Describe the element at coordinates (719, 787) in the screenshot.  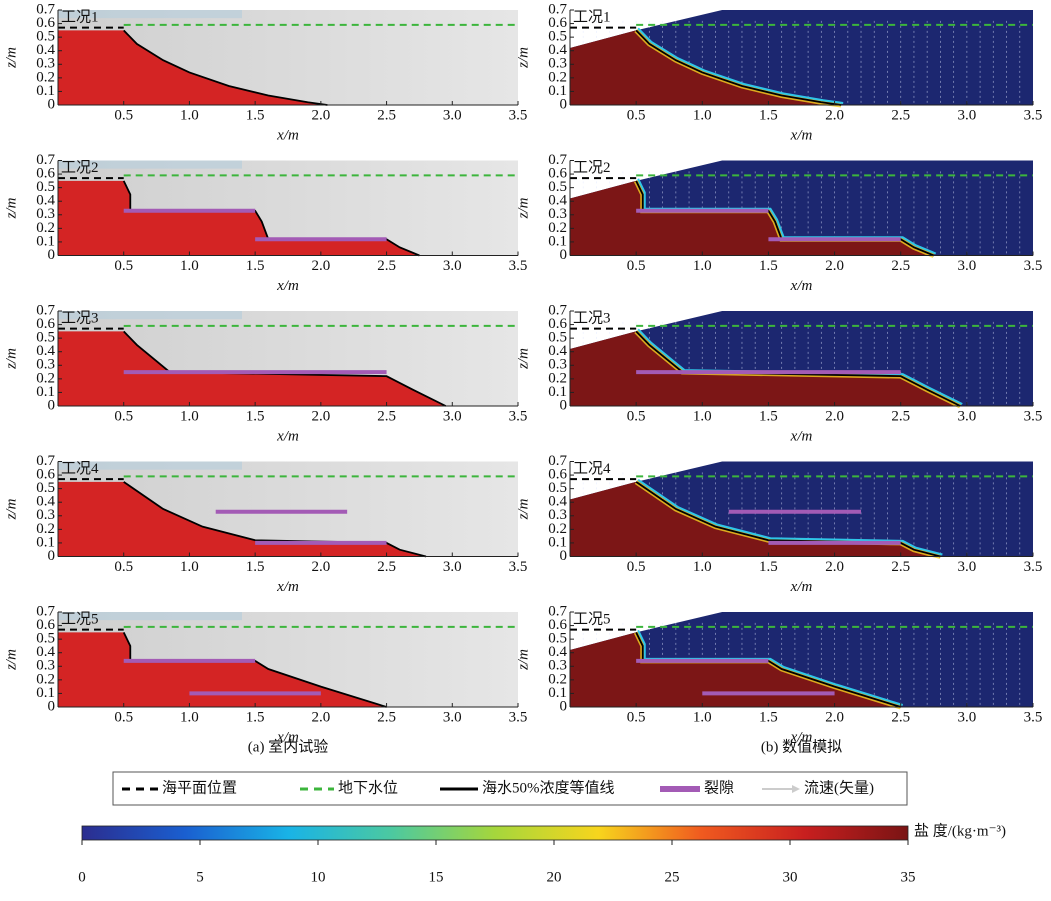
I see `legend-label: 裂隙` at that location.